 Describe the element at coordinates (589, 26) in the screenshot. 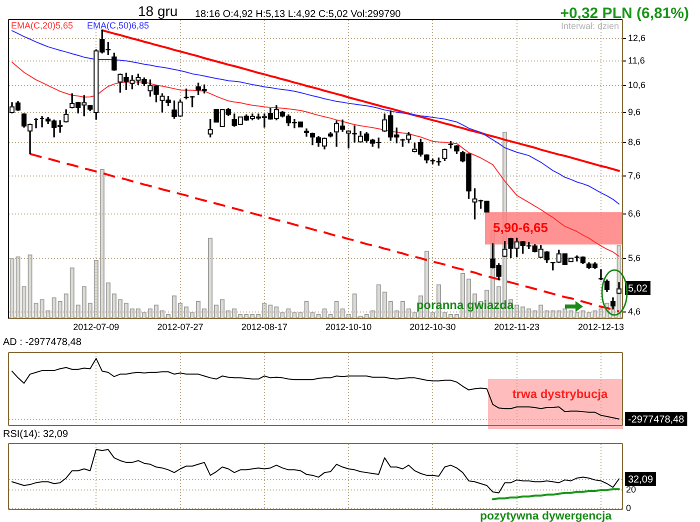

I see `annotation: Interwał: dzien` at that location.